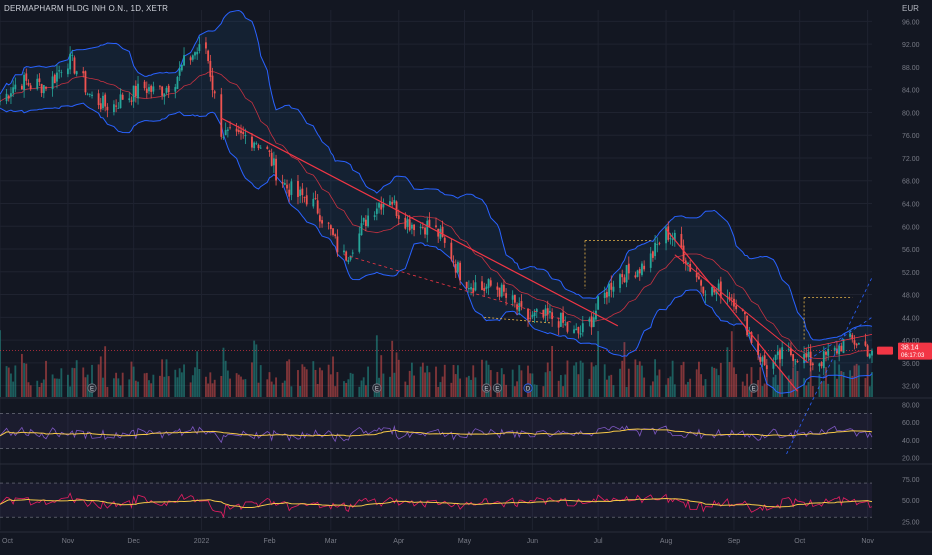 The height and width of the screenshot is (555, 932). I want to click on symbol-tag, so click(885, 350).